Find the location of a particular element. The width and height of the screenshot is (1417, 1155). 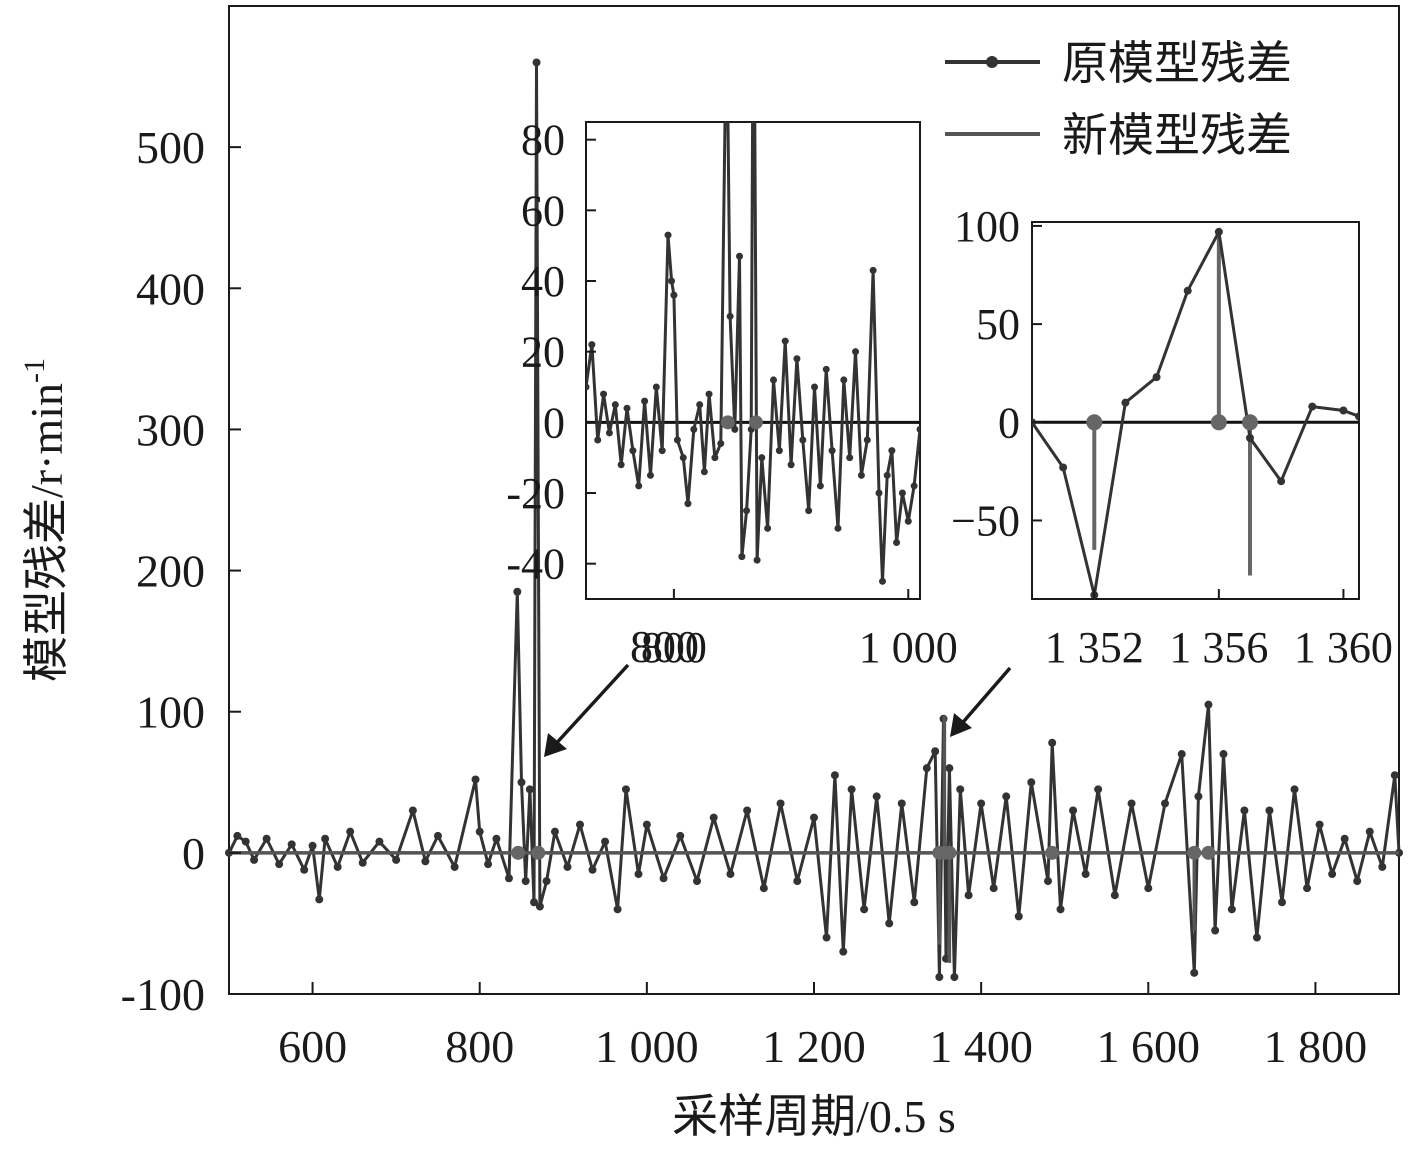

main-y-tick-label: 500 is located at coordinates (170, 147).